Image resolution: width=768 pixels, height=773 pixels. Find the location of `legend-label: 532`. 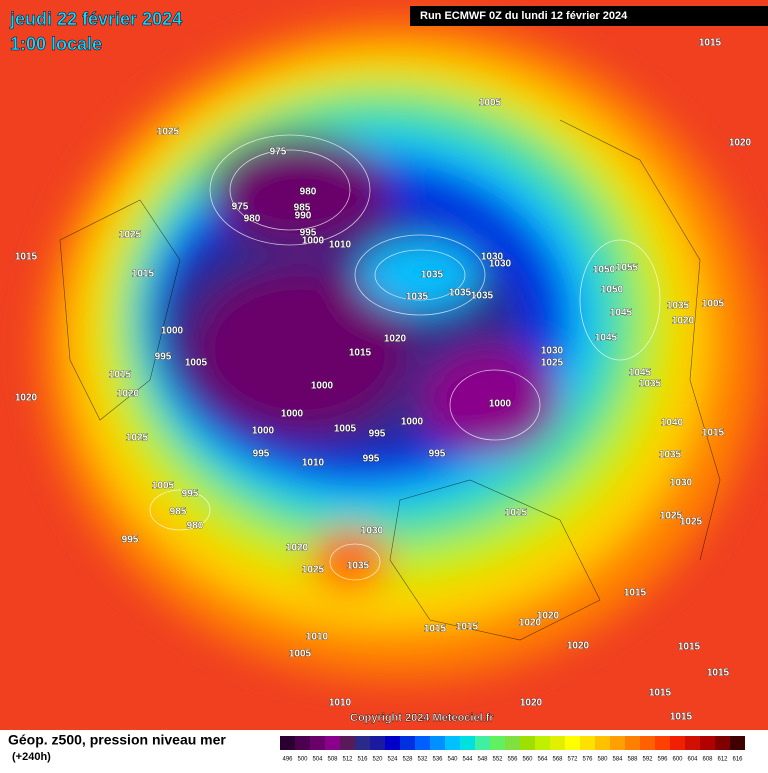

legend-label: 532 is located at coordinates (422, 760).